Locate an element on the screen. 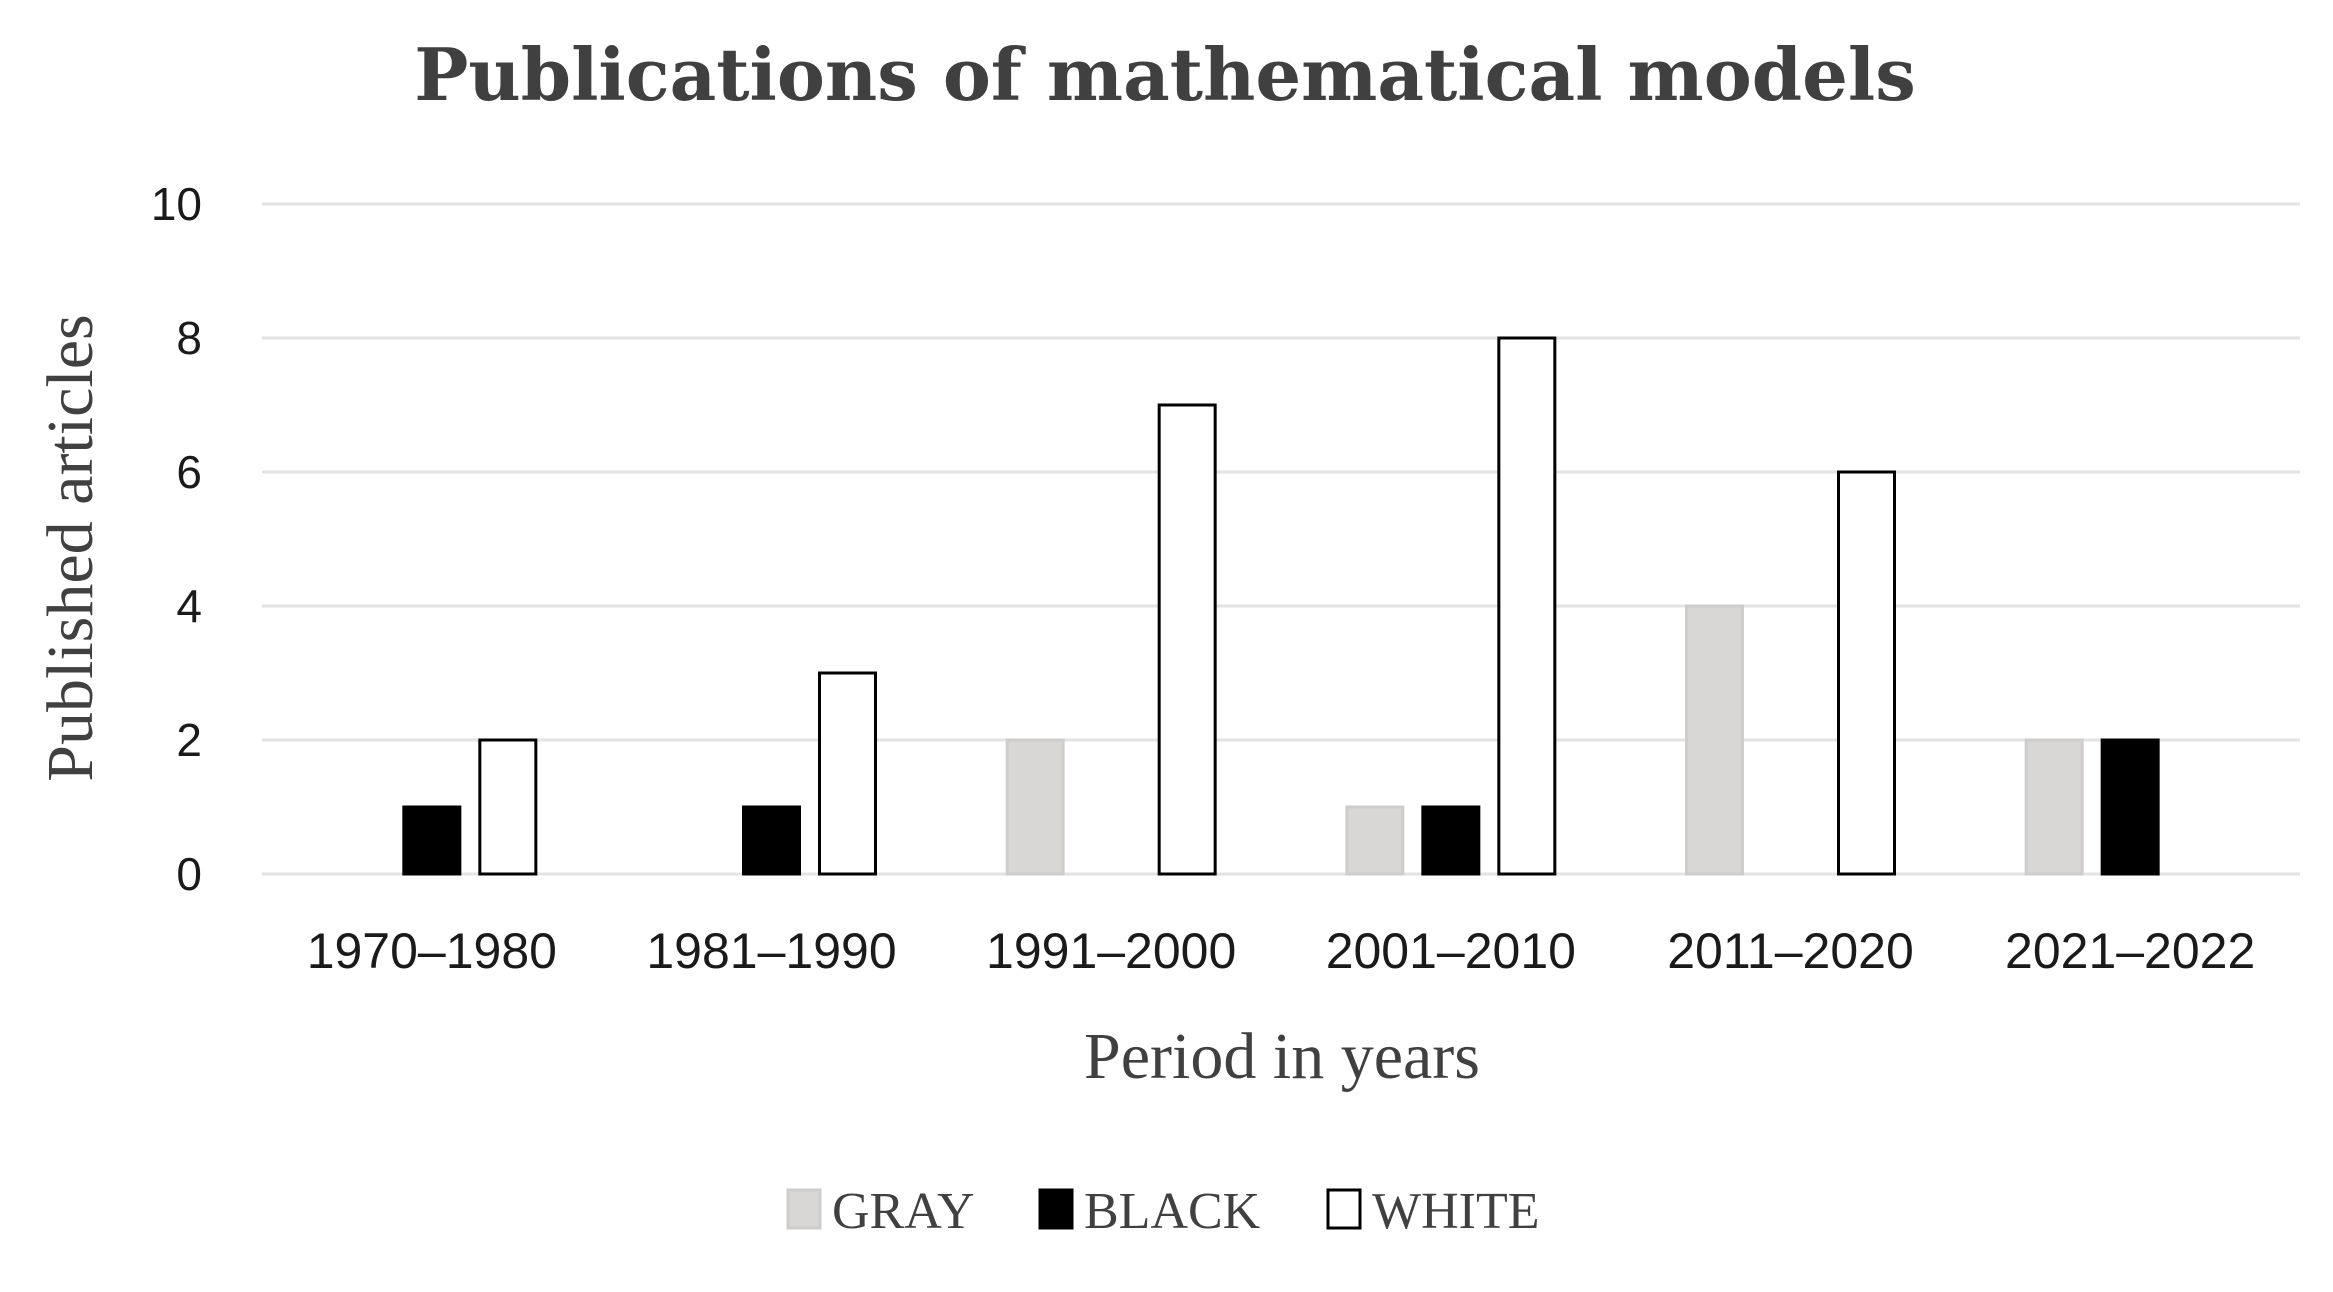  y-tick-label: 6 is located at coordinates (189, 472).